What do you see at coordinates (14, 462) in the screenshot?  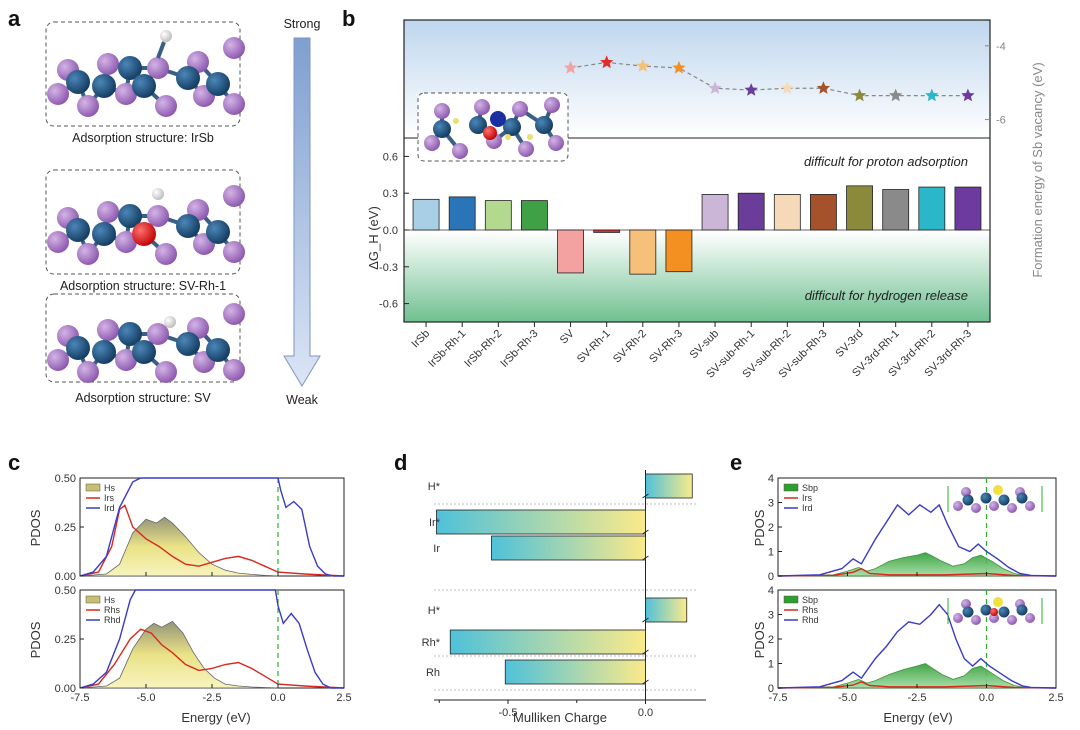 I see `panel-label-c: c` at bounding box center [14, 462].